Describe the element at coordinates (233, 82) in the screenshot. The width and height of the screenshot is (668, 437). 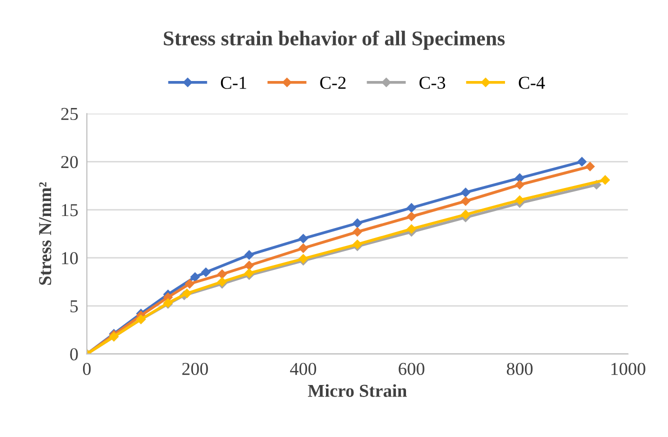
I see `legend-label: C-1` at that location.